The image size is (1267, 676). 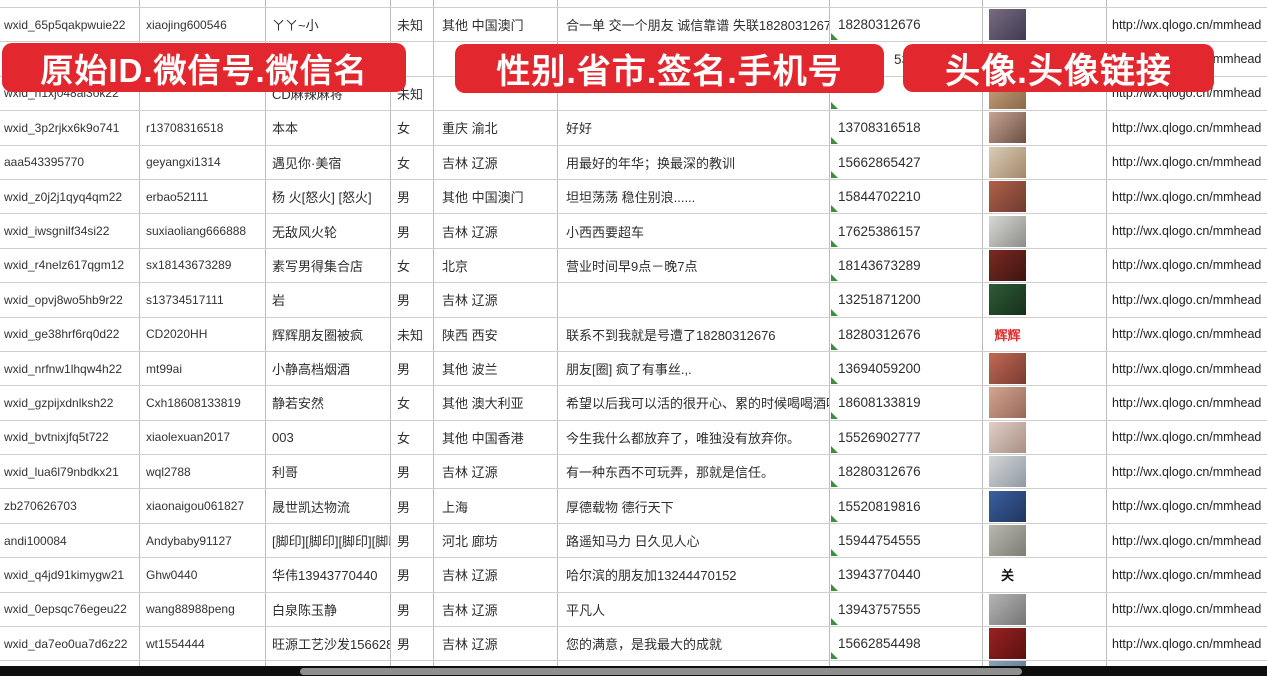 What do you see at coordinates (1045, 334) in the screenshot?
I see `cell-avatar: 辉辉` at bounding box center [1045, 334].